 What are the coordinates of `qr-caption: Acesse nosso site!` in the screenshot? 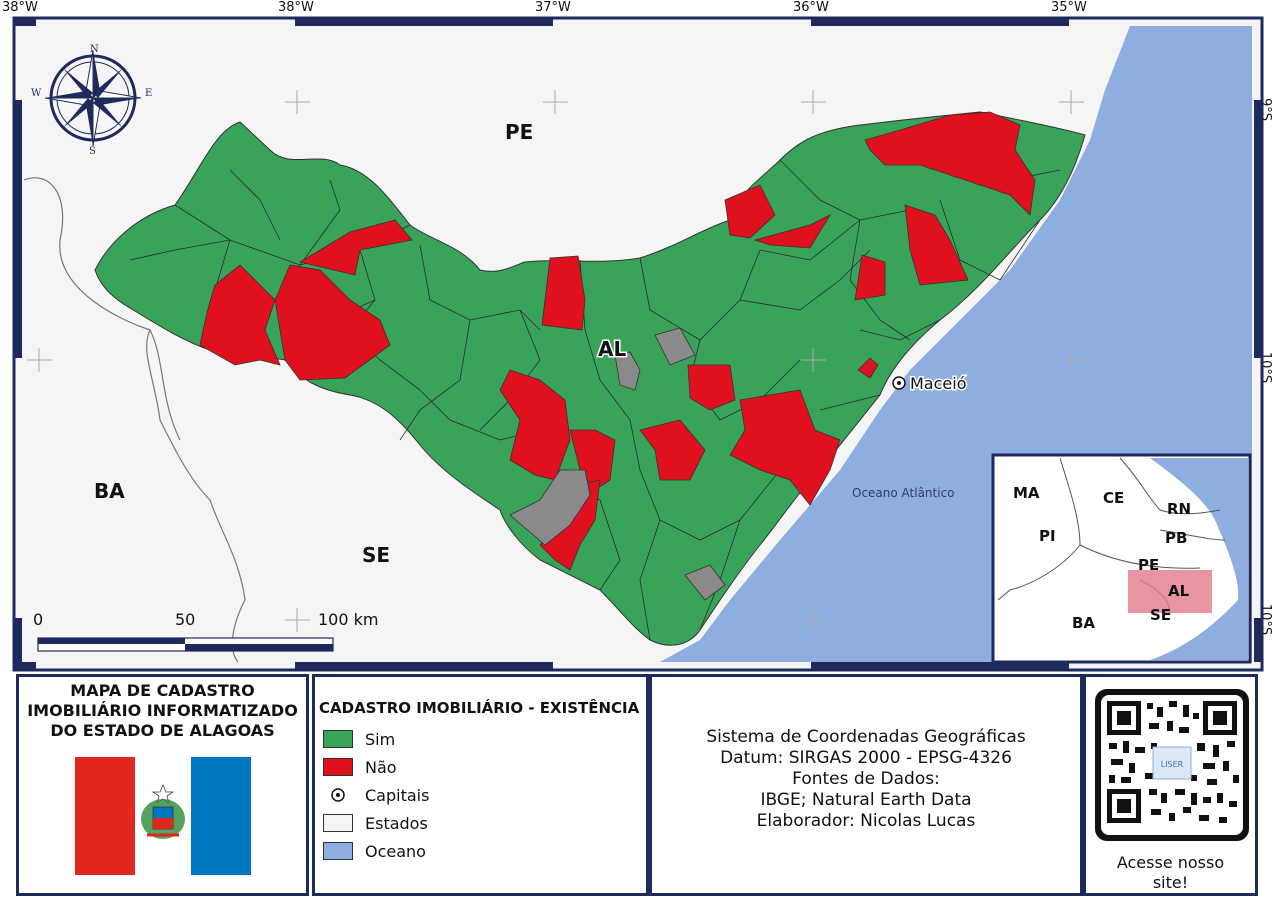 It's located at (1170, 873).